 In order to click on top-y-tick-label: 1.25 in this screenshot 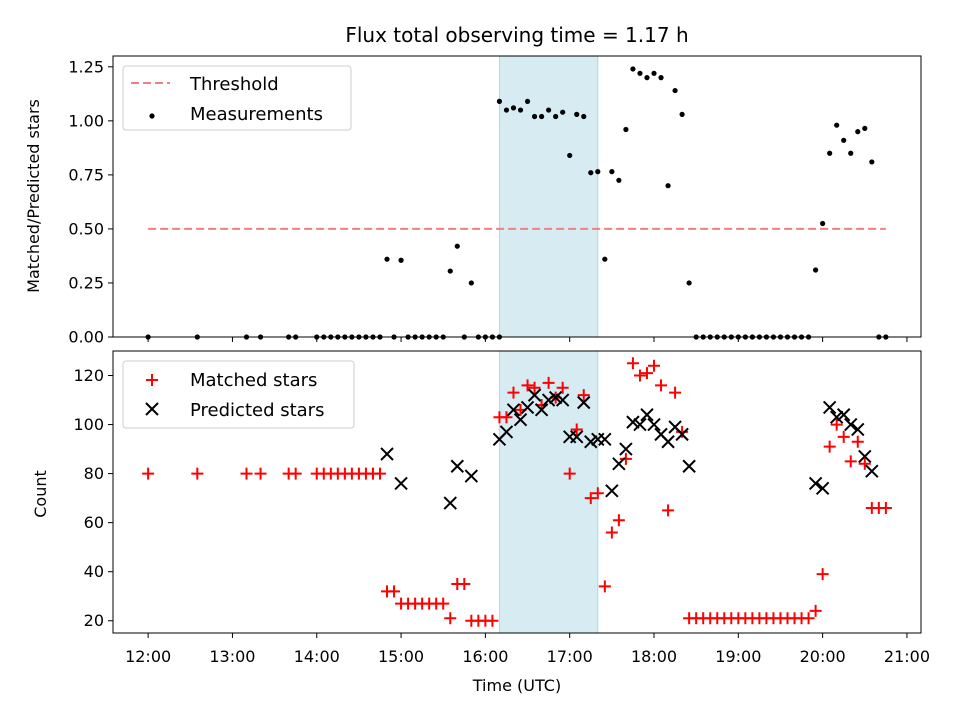, I will do `click(86, 66)`.